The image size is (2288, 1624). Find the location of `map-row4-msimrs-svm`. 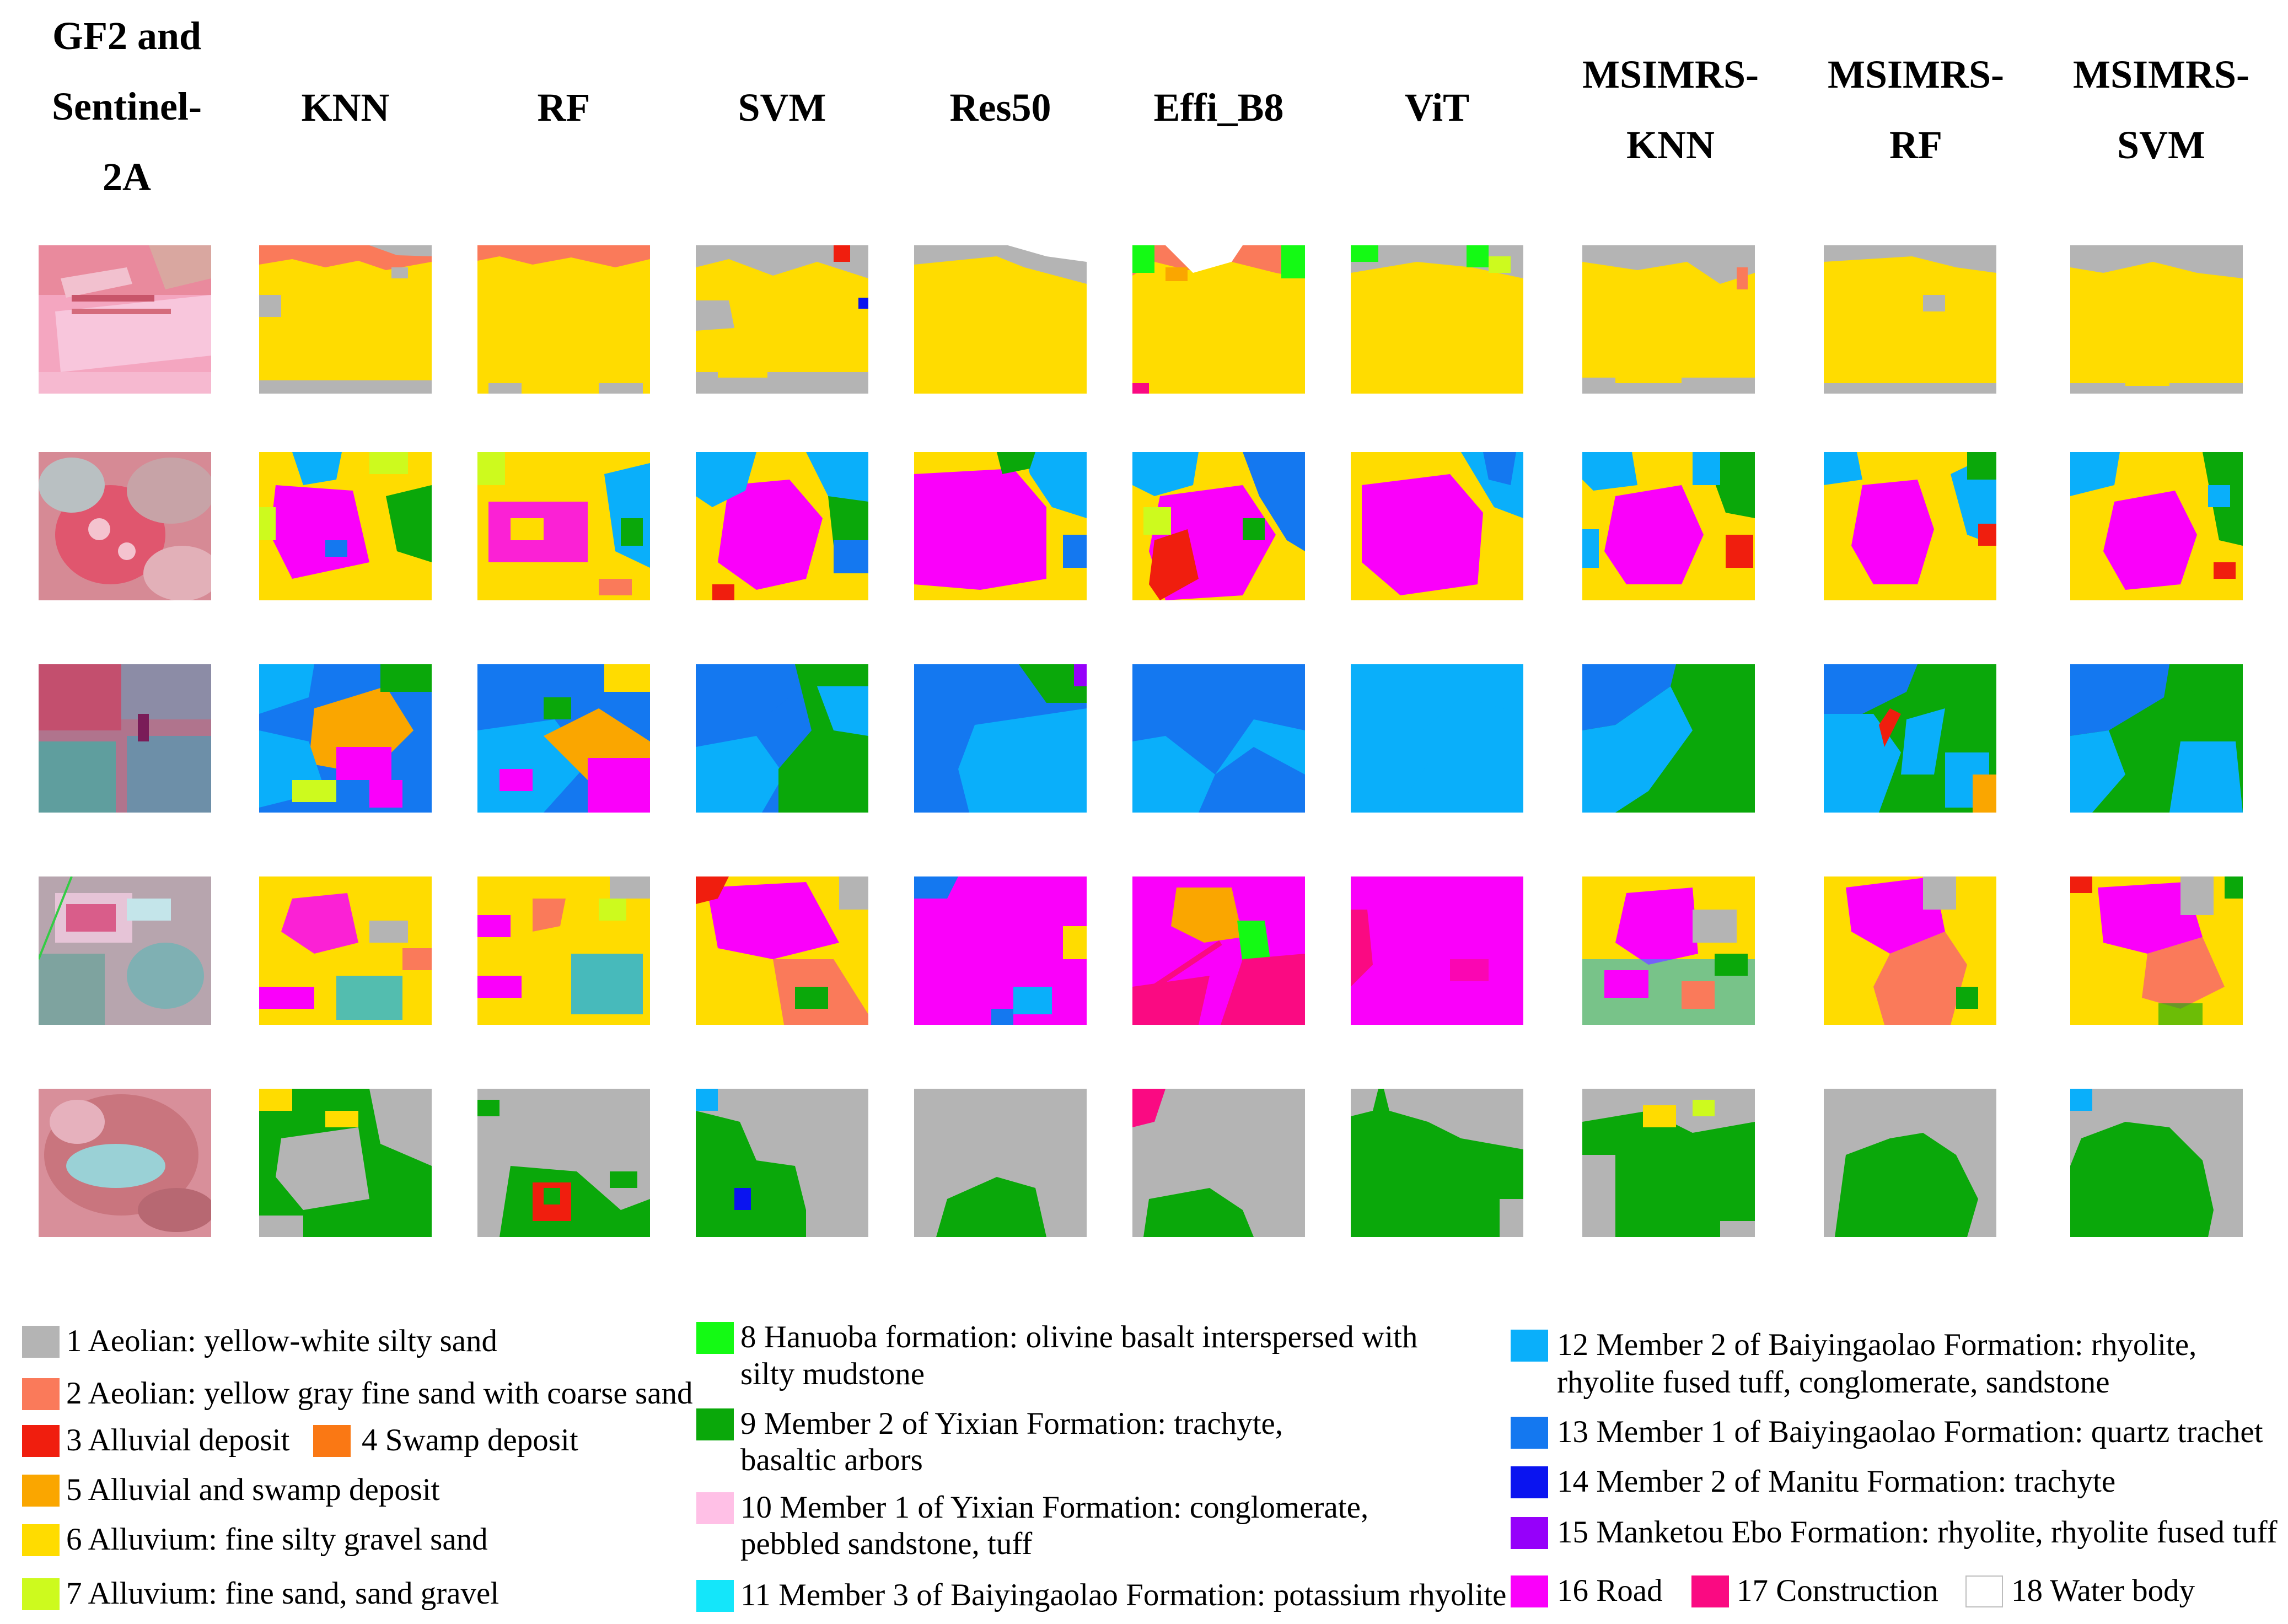

map-row4-msimrs-svm is located at coordinates (2156, 951).